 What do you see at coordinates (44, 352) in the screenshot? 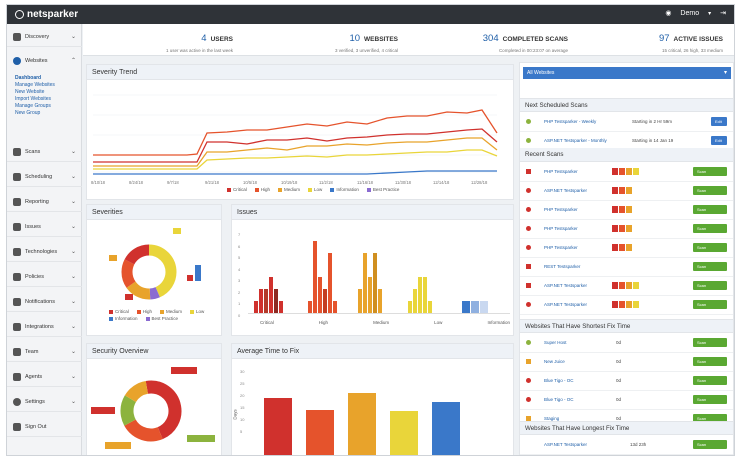
I see `sidebar-item-team: Team ⌄` at bounding box center [44, 352].